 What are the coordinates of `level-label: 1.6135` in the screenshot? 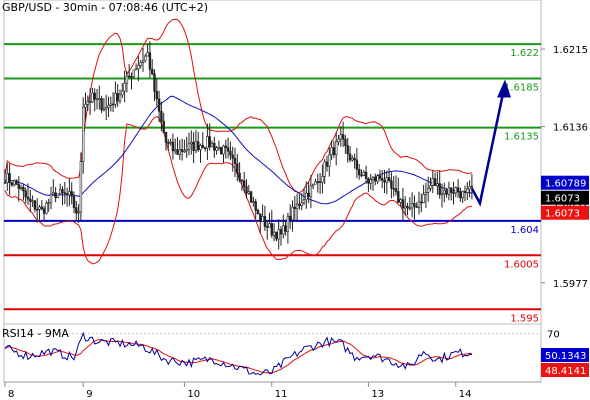 It's located at (521, 137).